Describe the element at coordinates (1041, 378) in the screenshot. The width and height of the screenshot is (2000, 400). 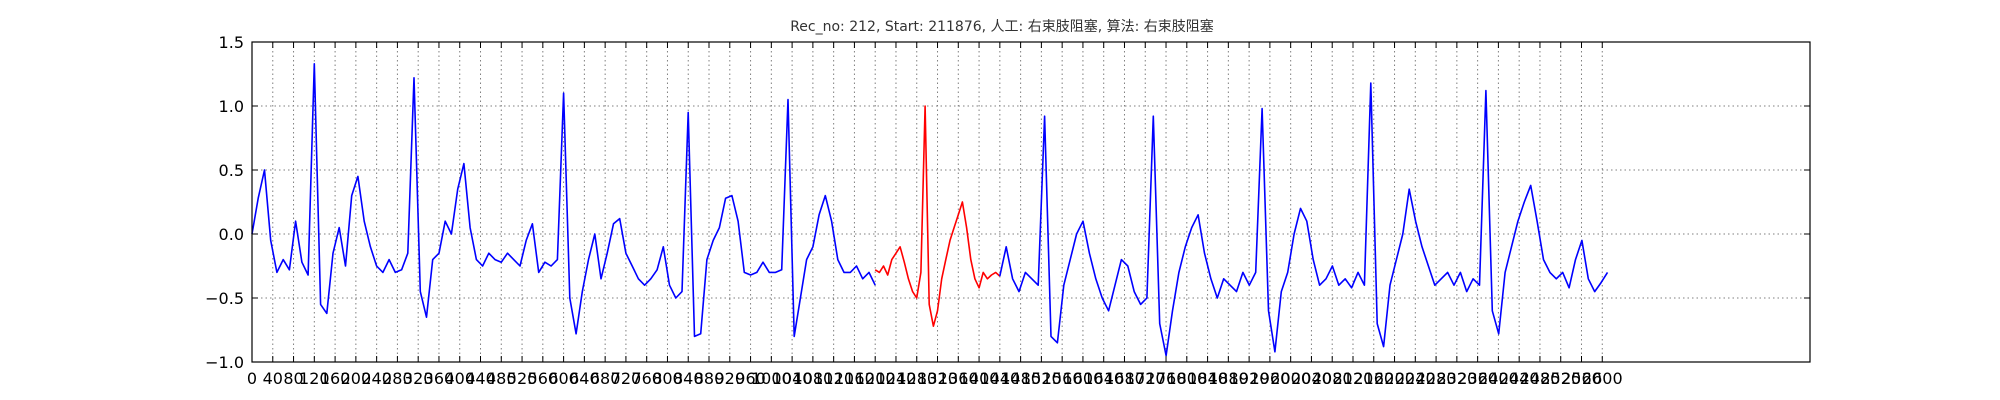
I see `x-tick-label-38: 1520` at that location.